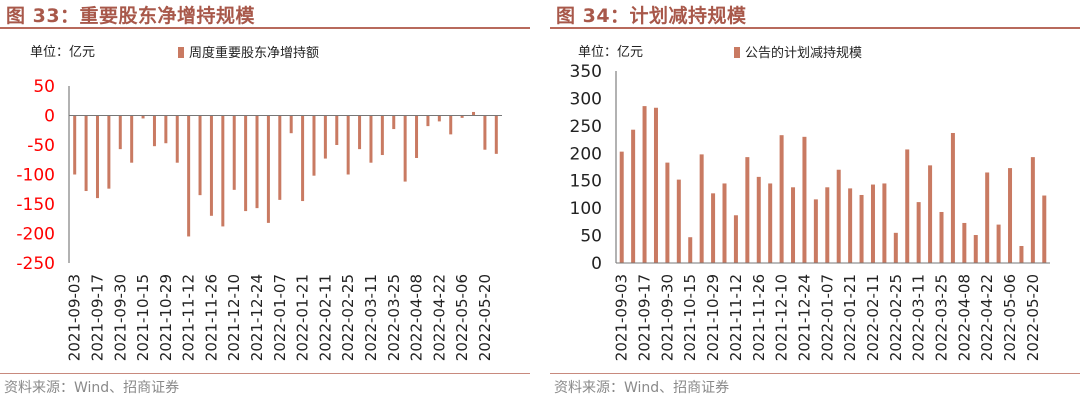  Describe the element at coordinates (97, 317) in the screenshot. I see `x-tick-label: 2021-09-17` at that location.